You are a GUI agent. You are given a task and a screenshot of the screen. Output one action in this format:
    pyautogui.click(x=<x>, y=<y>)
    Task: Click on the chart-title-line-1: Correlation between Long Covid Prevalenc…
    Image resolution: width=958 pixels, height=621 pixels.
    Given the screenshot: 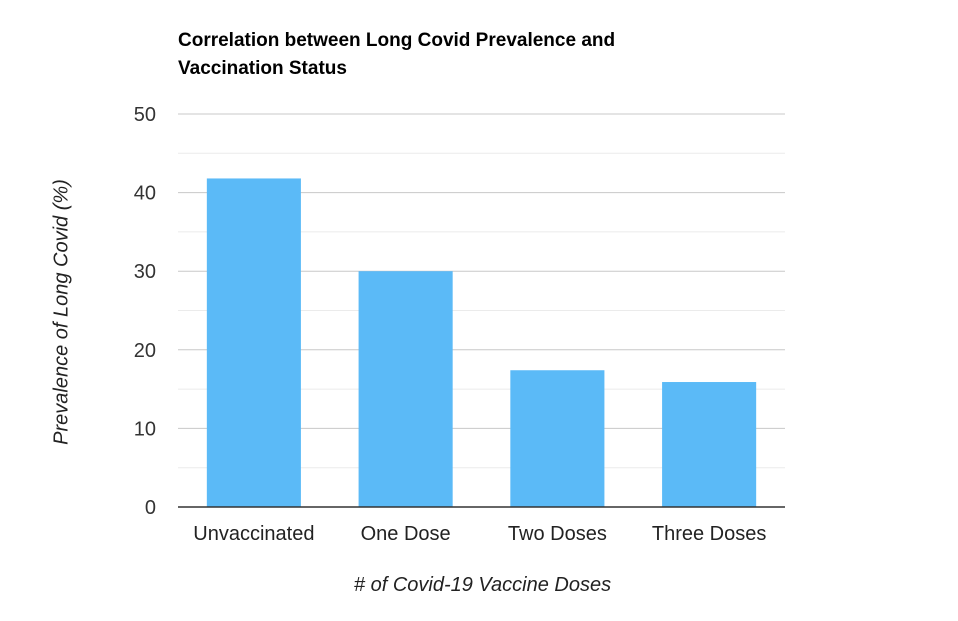 What is the action you would take?
    pyautogui.click(x=397, y=40)
    